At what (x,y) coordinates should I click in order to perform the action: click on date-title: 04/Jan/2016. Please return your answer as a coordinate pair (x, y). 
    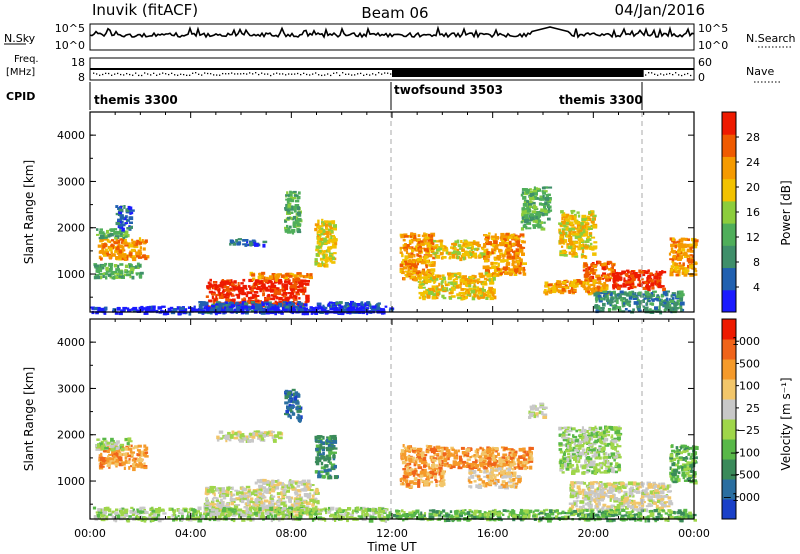
    Looking at the image, I should click on (660, 10).